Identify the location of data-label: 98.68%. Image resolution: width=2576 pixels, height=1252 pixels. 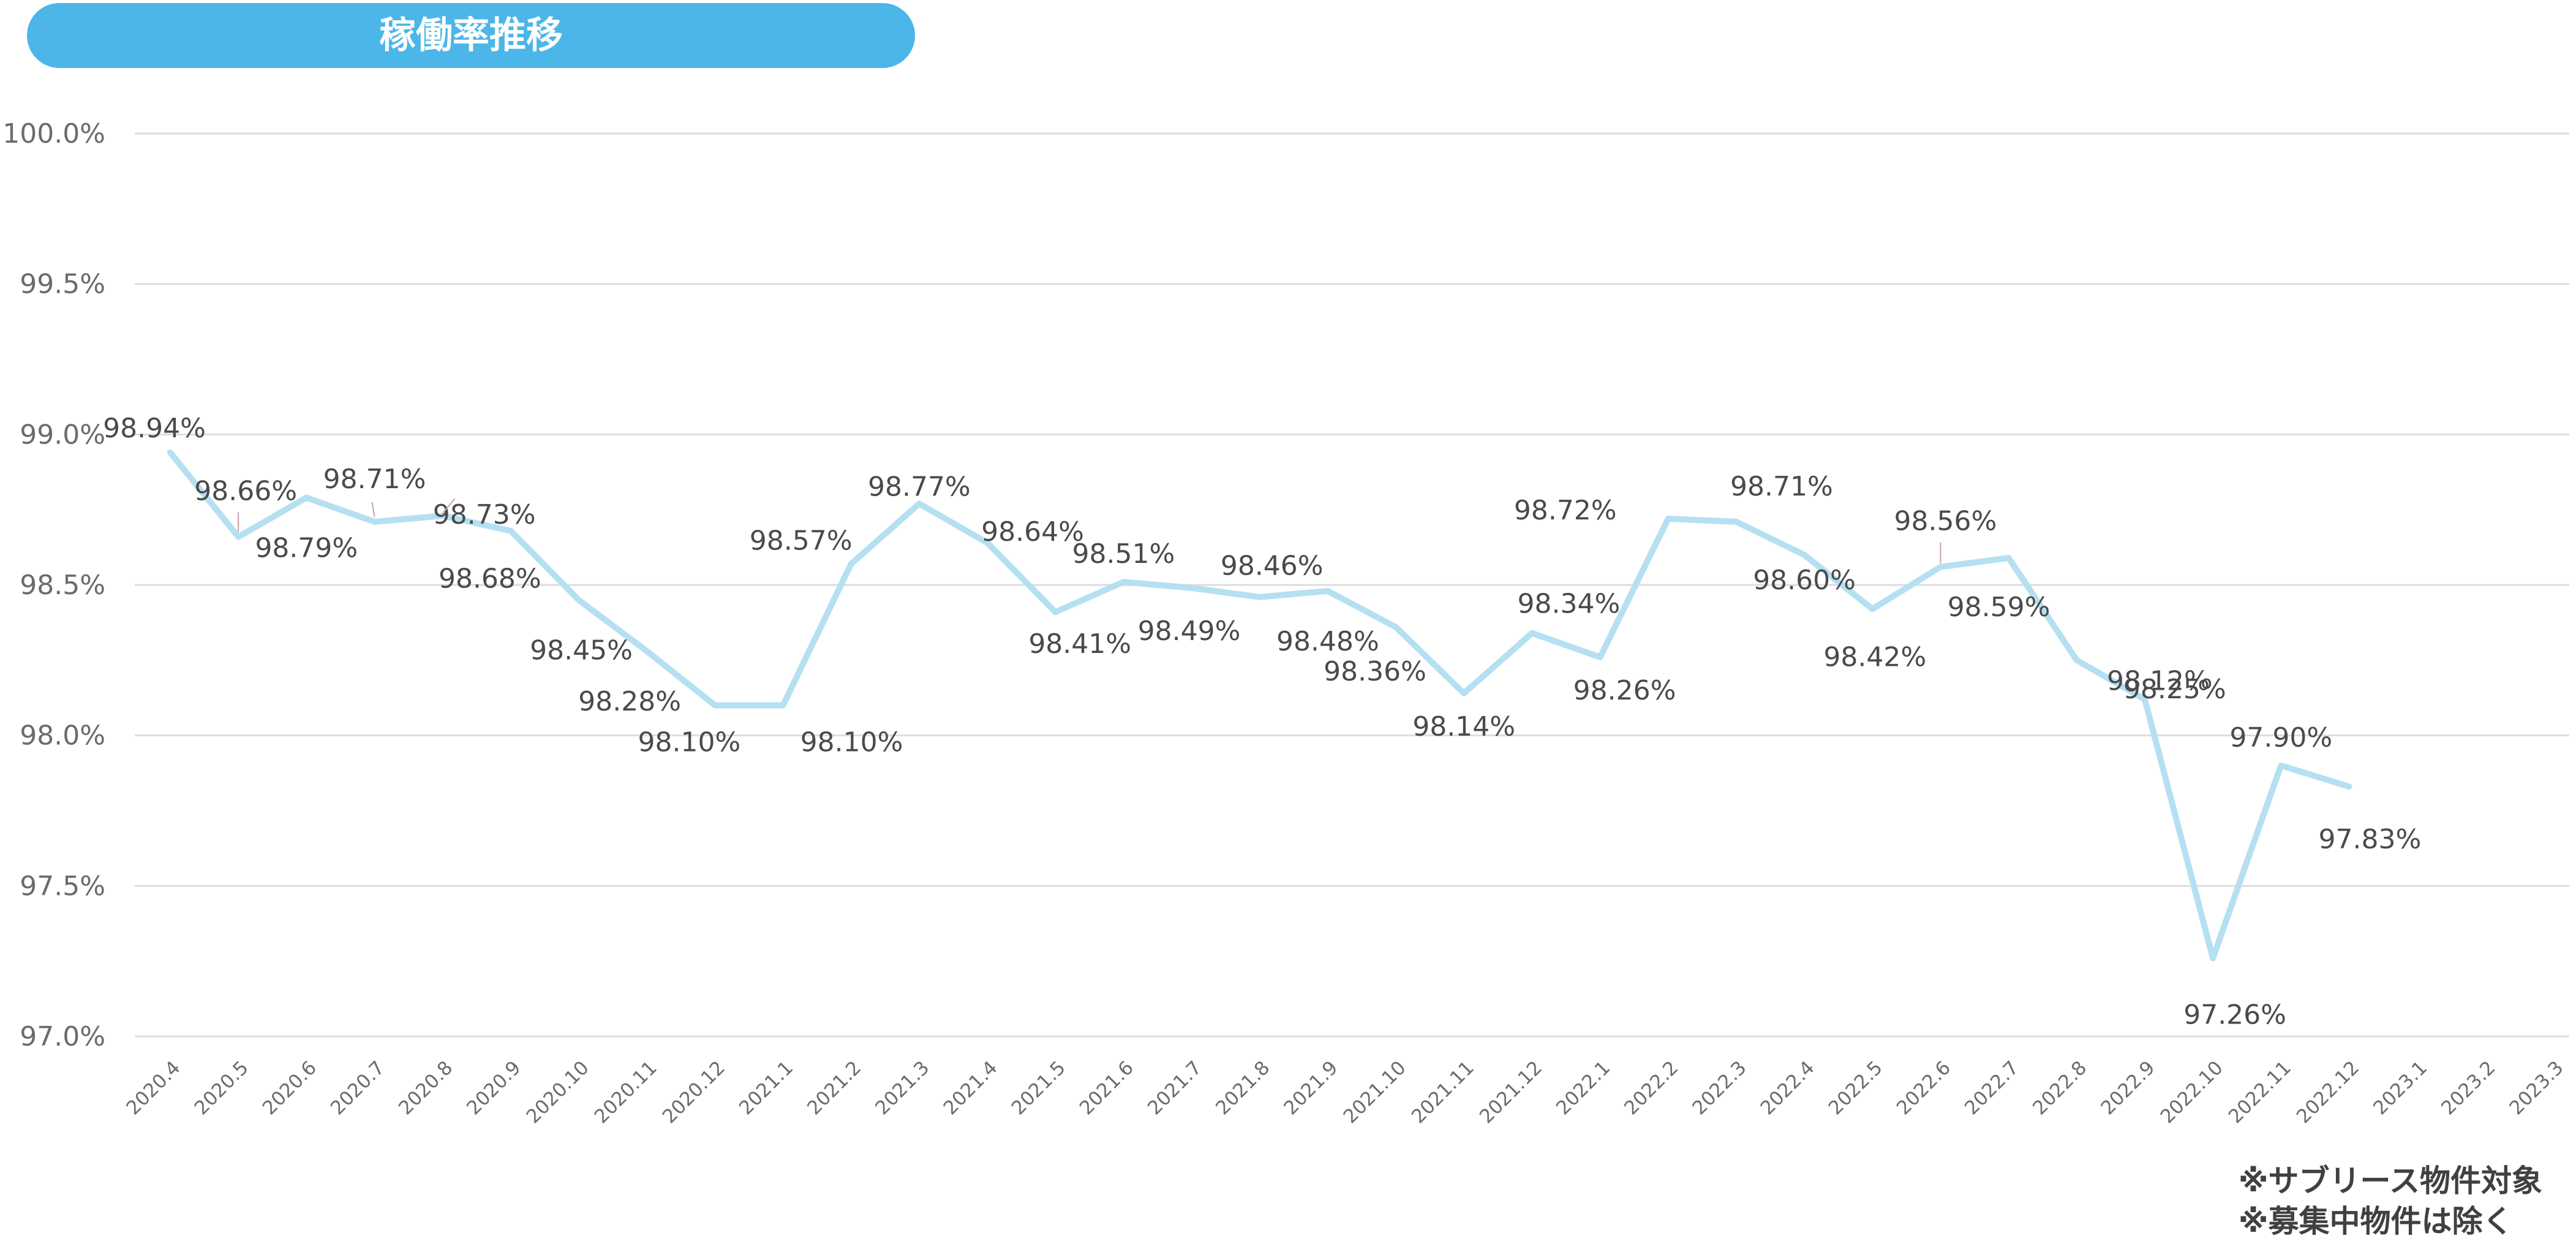
(490, 579).